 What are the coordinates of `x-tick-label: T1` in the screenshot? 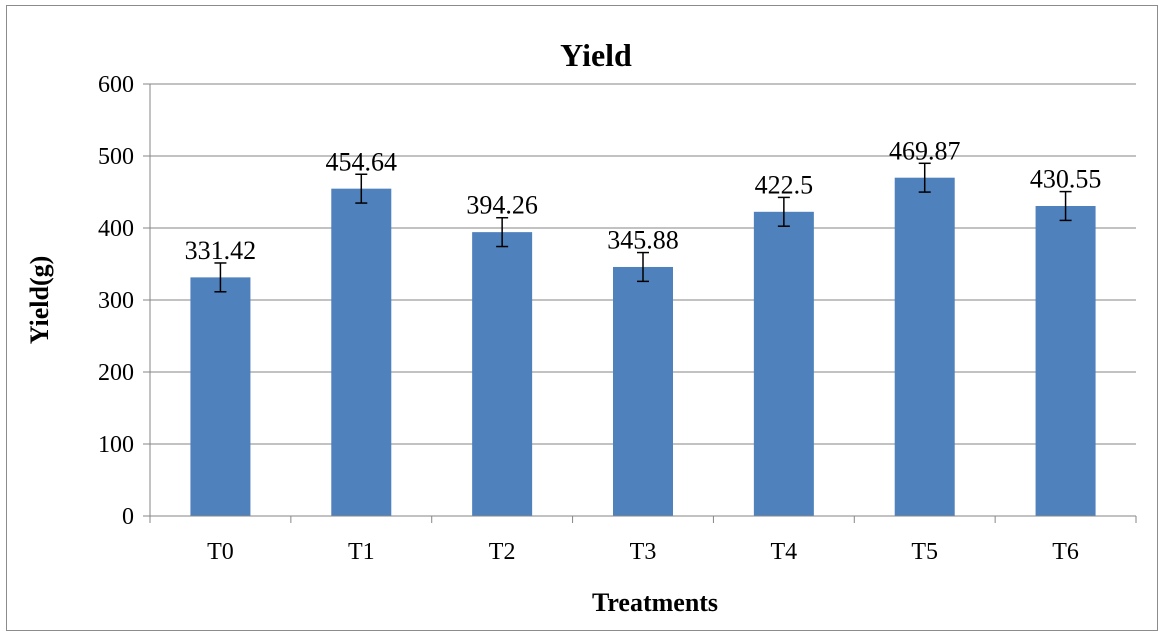 It's located at (361, 552).